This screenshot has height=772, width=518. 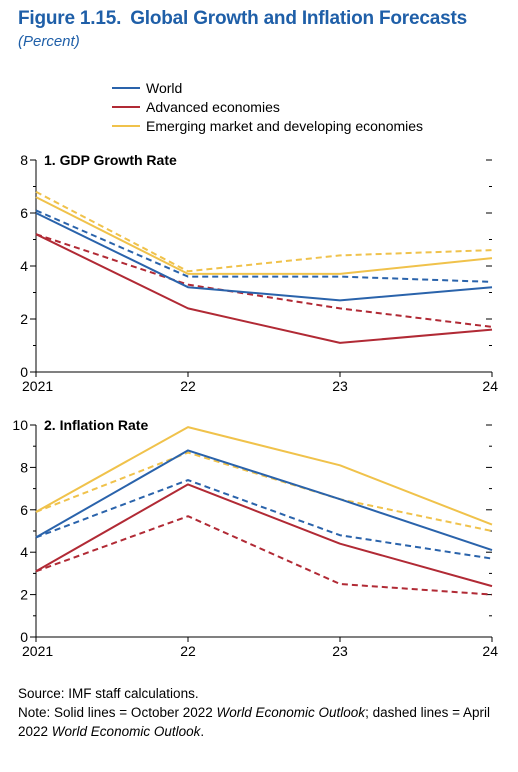 What do you see at coordinates (126, 125) in the screenshot?
I see `legend-swatch-emerging` at bounding box center [126, 125].